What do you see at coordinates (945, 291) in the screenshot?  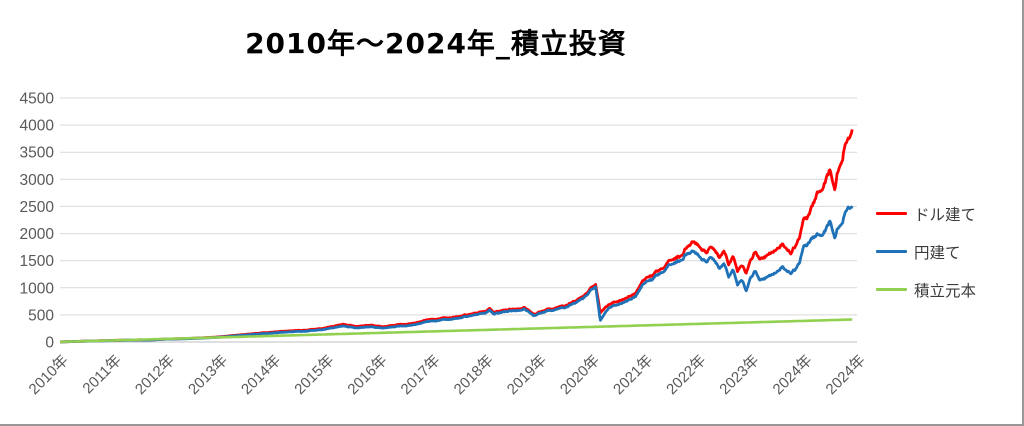 I see `legend-label-principal: 積立元本` at bounding box center [945, 291].